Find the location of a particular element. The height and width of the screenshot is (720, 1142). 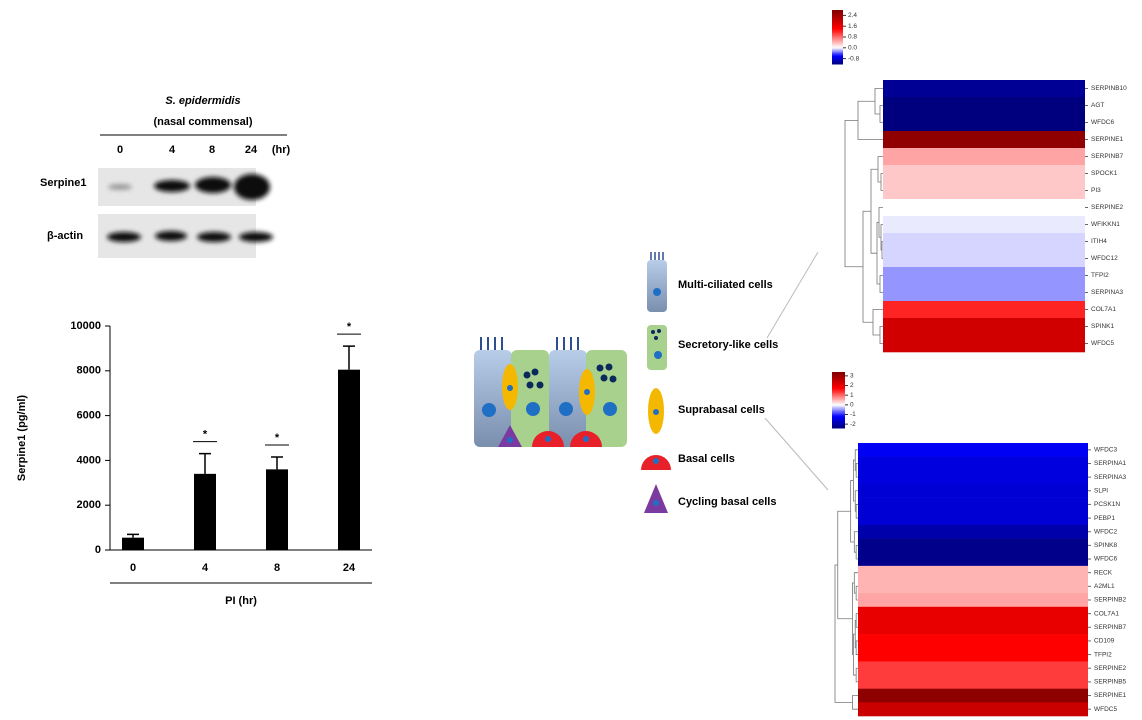

x-tick-label: 8 is located at coordinates (277, 568).